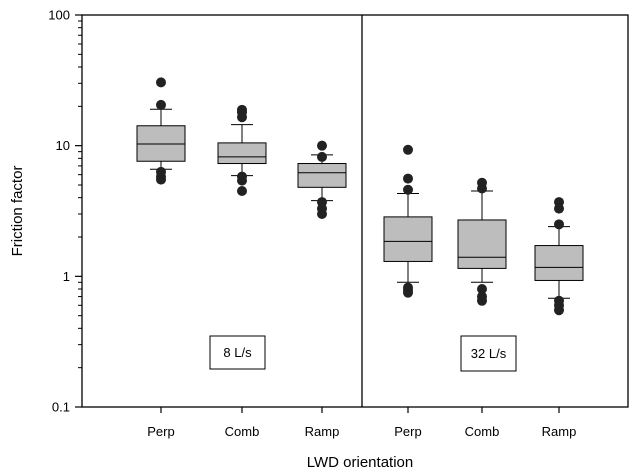 The height and width of the screenshot is (475, 636). I want to click on panel-labels: 8 L/s 32 L/s, so click(363, 353).